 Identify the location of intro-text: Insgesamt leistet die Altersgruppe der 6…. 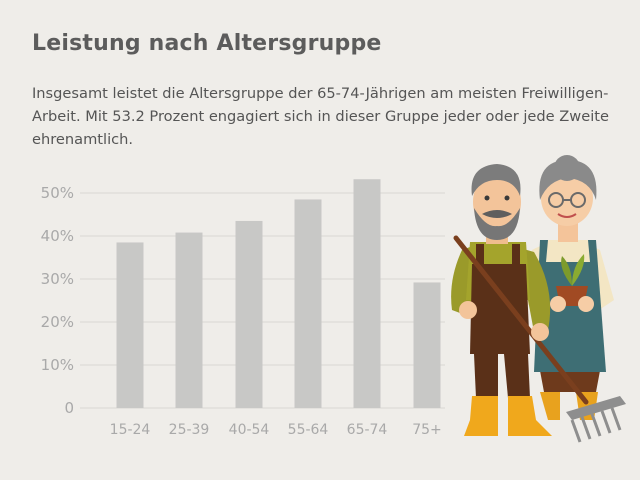
(320, 116).